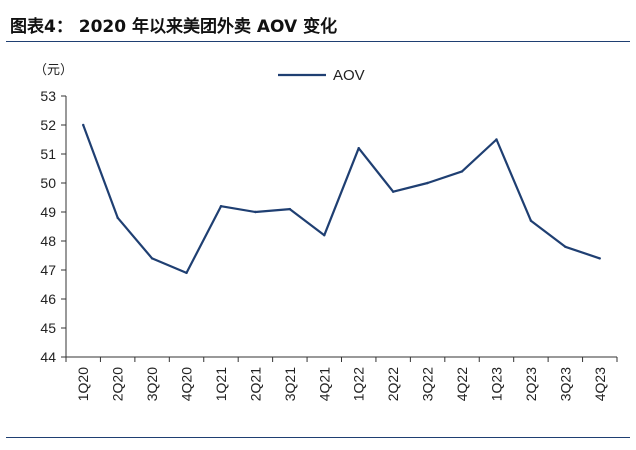  I want to click on y-tick-label: 53, so click(48, 96).